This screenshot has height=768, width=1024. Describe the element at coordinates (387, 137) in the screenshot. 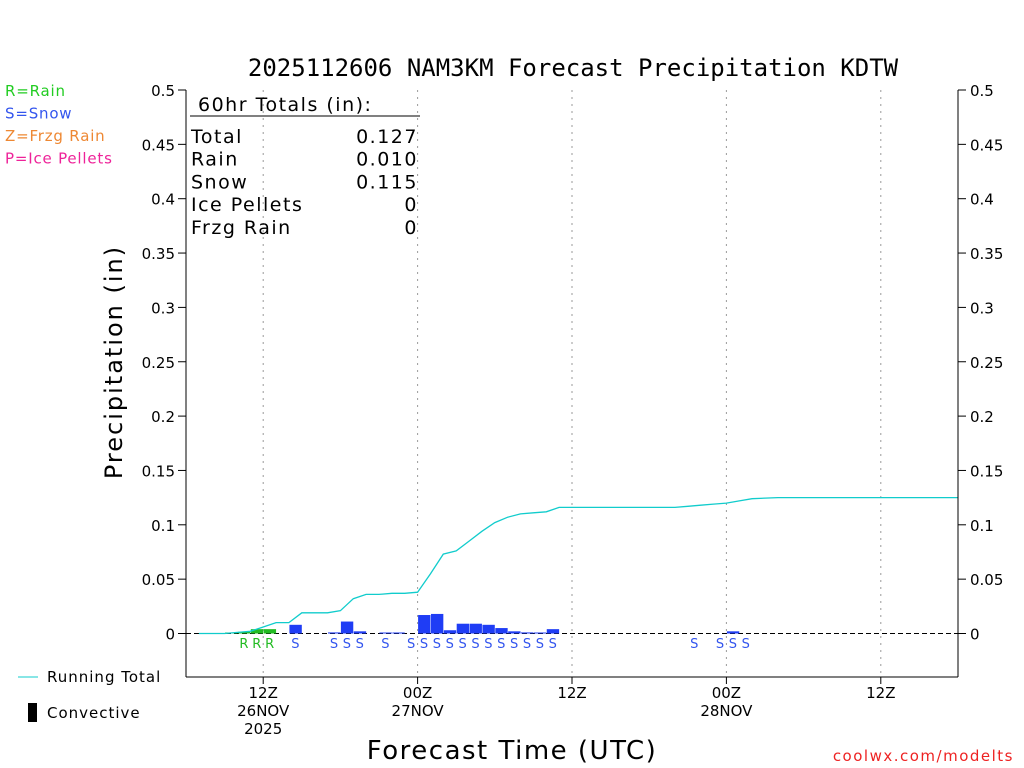

I see `totals-row-value: 0.127` at that location.